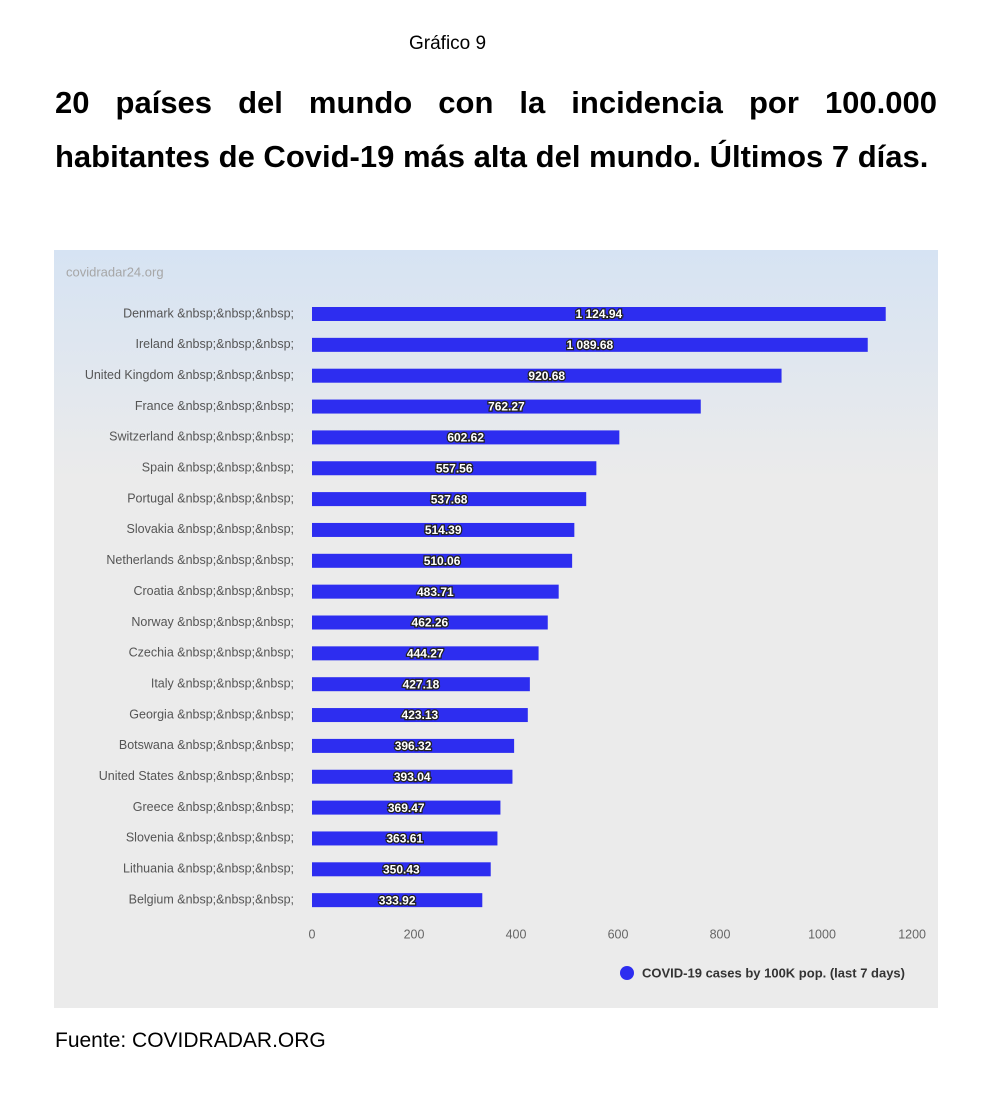 Image resolution: width=986 pixels, height=1114 pixels. Describe the element at coordinates (213, 591) in the screenshot. I see `y-tick-label: Croatia &nbsp;&nbsp;&nbsp;` at that location.